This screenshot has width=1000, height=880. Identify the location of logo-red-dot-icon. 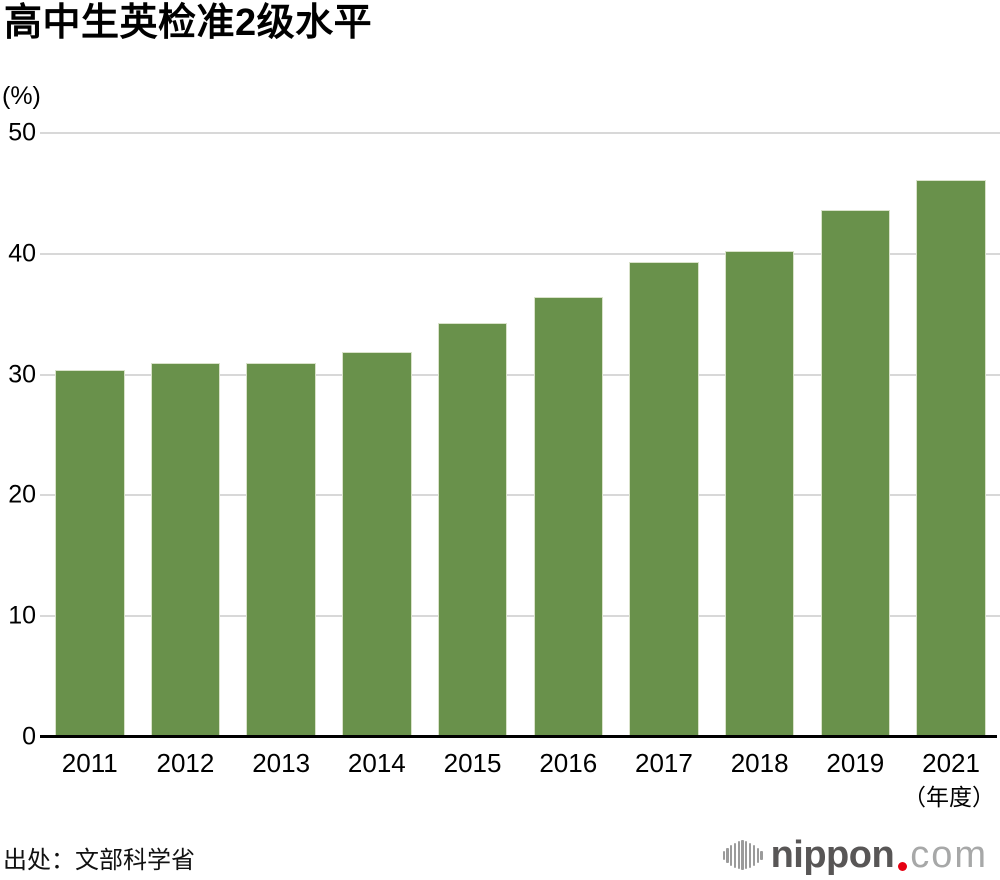
(903, 866).